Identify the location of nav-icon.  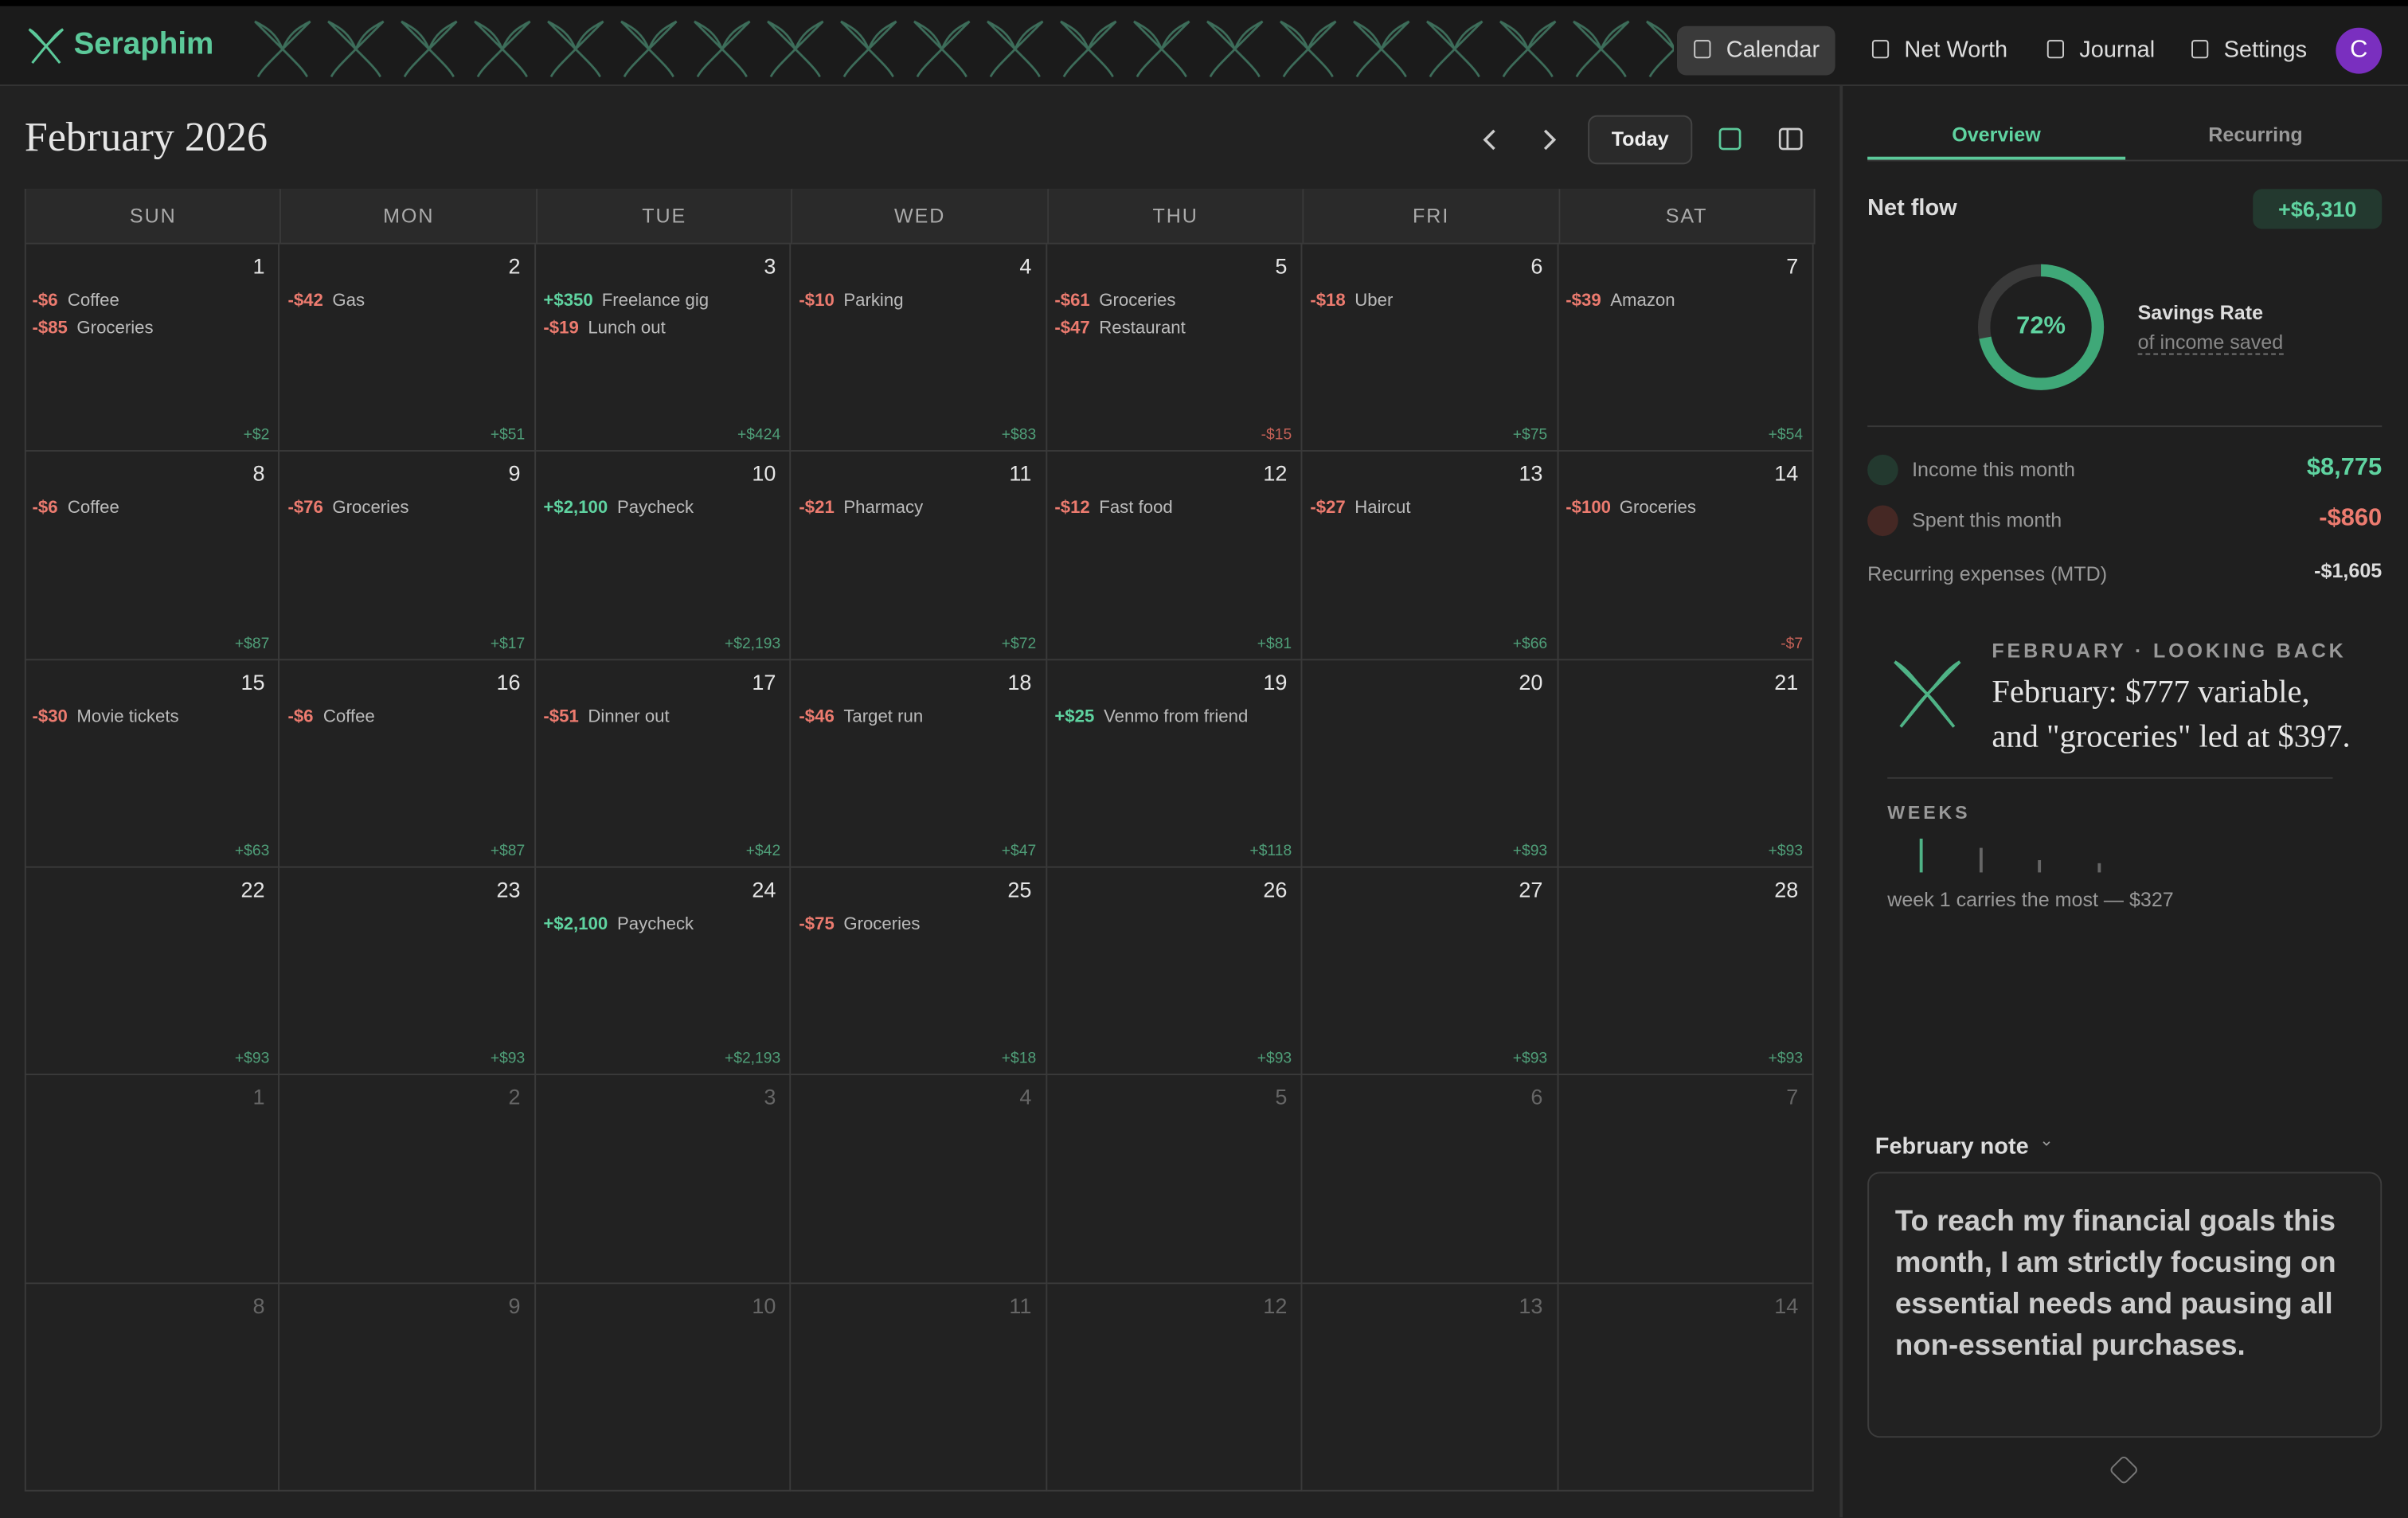
(1880, 49).